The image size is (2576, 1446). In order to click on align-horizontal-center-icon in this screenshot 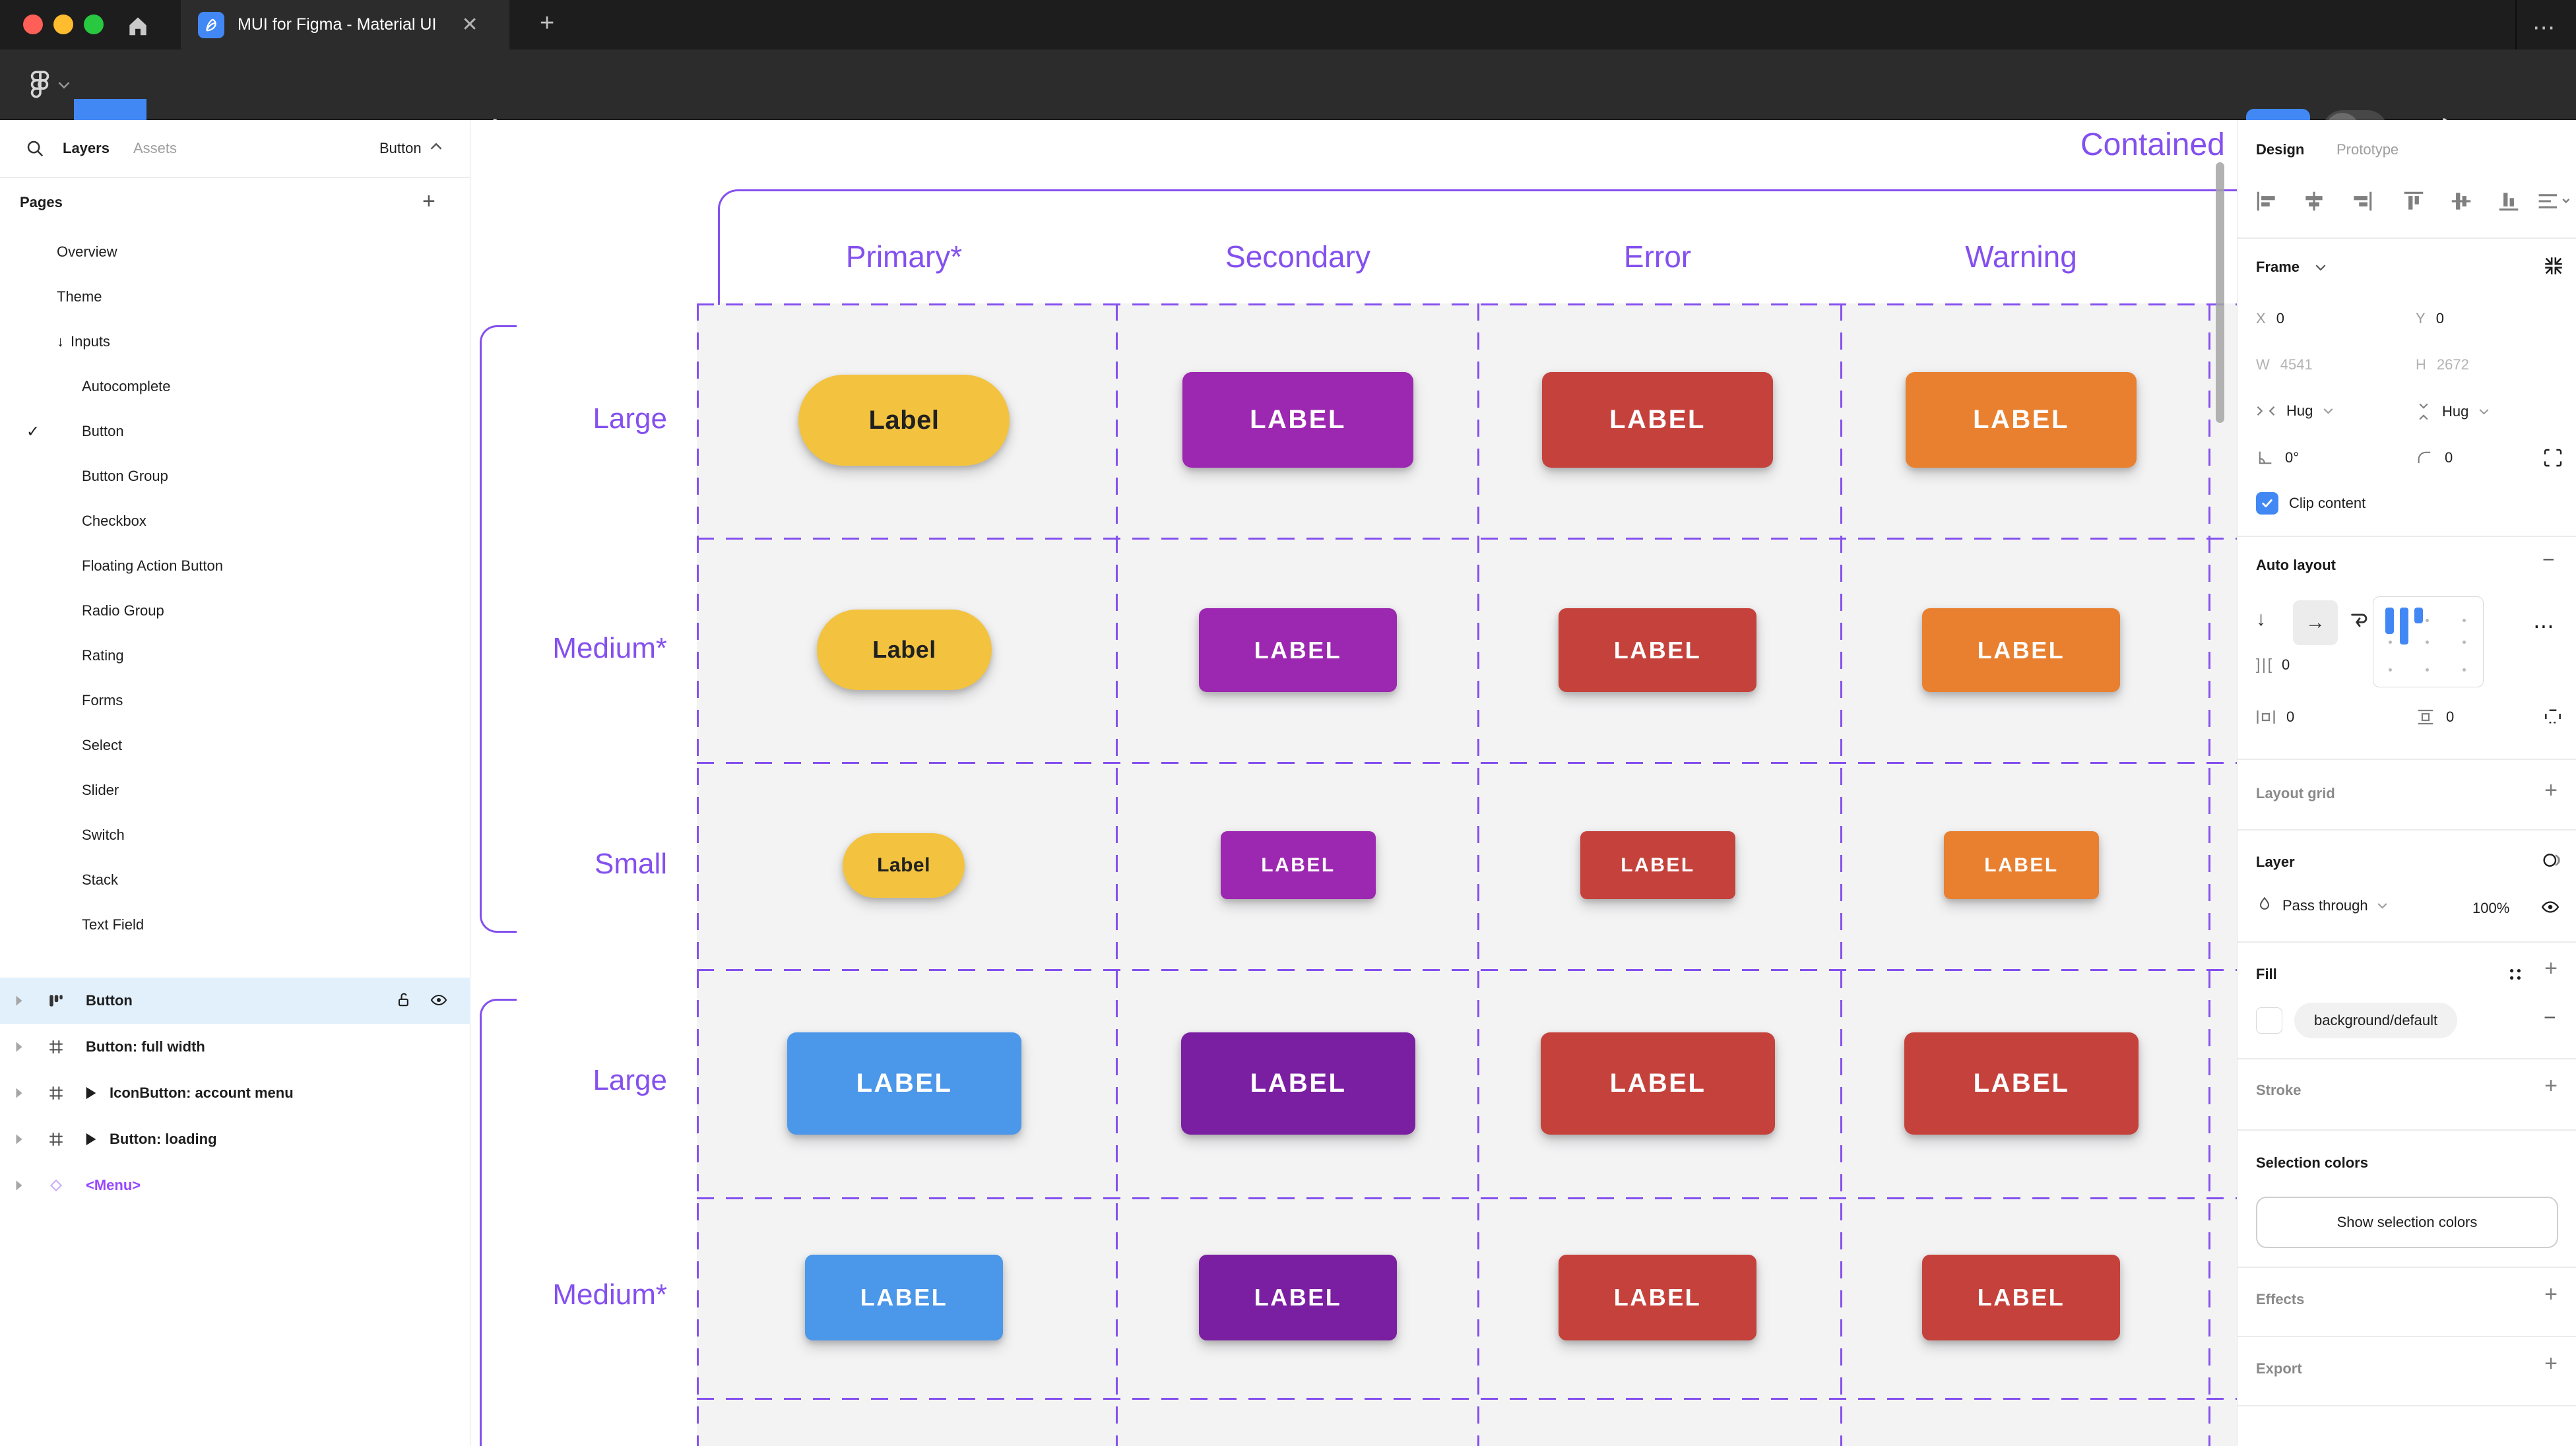, I will do `click(2314, 201)`.